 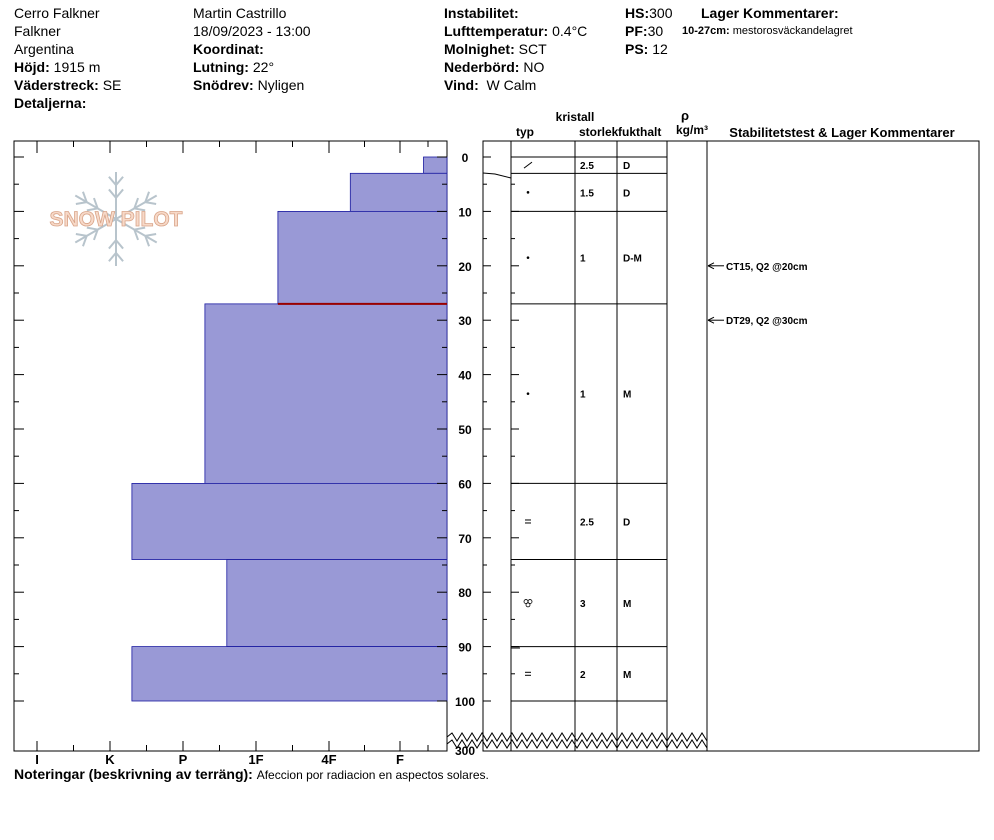 What do you see at coordinates (515, 85) in the screenshot?
I see `wind-row: Vind: W Calm` at bounding box center [515, 85].